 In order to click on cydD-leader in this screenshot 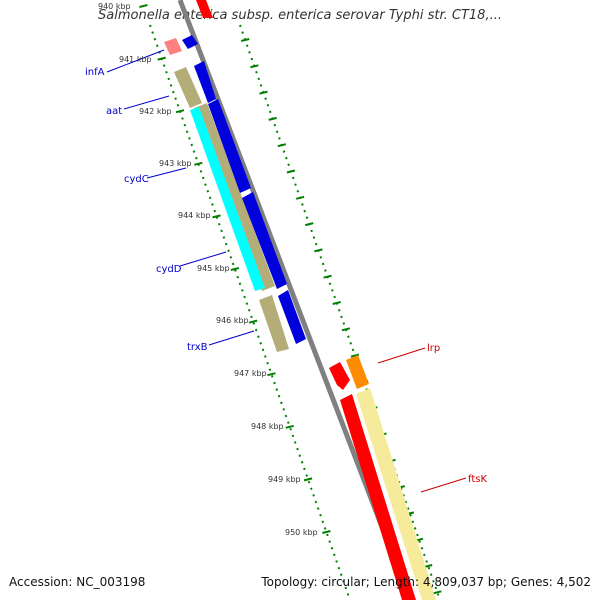, I will do `click(203, 259)`.